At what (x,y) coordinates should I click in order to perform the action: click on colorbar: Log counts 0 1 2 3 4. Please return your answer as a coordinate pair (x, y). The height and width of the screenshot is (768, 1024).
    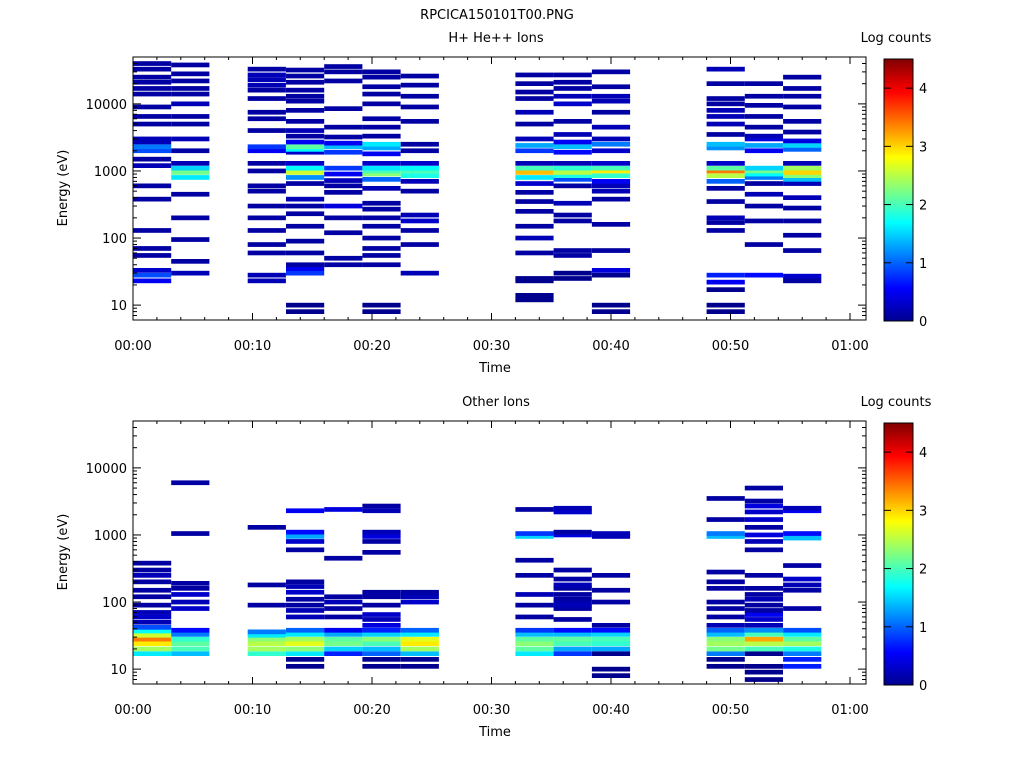
    Looking at the image, I should click on (896, 544).